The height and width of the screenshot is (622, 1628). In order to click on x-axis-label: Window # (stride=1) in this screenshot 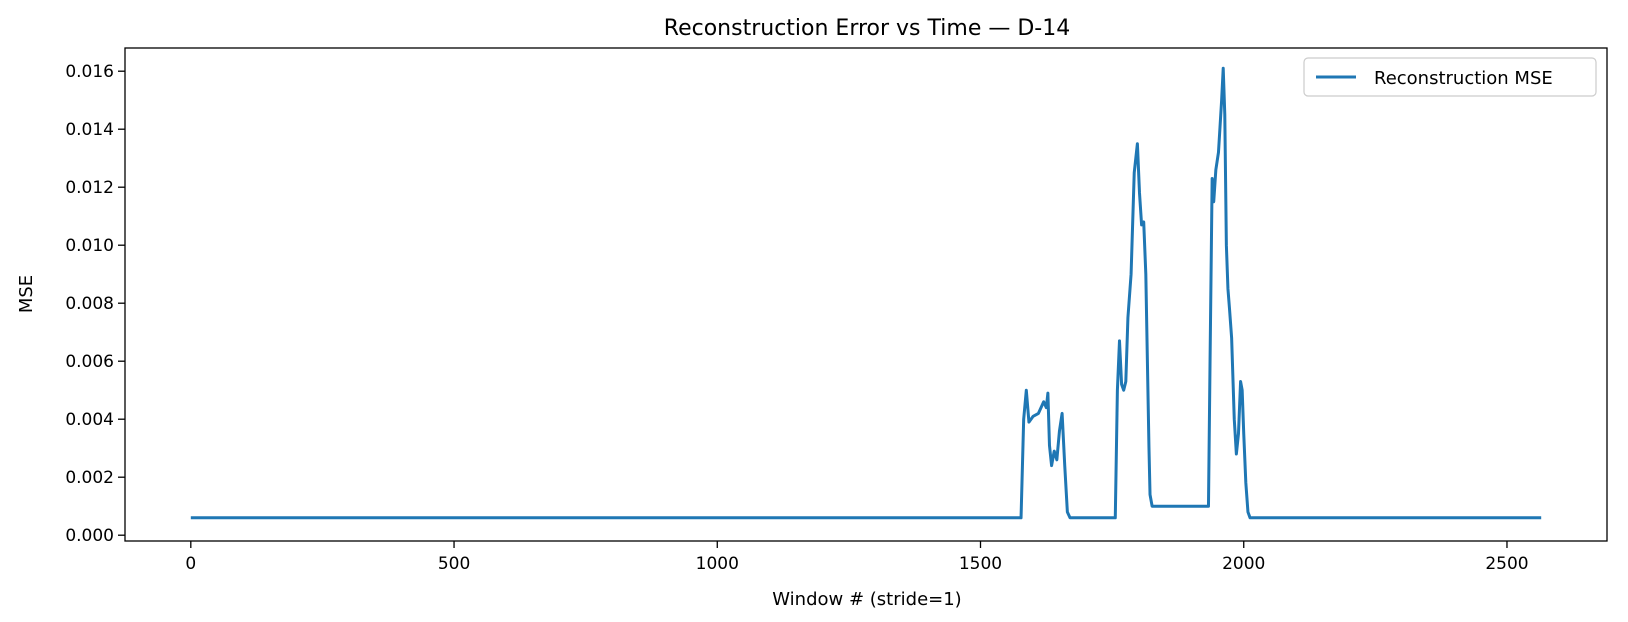, I will do `click(866, 599)`.